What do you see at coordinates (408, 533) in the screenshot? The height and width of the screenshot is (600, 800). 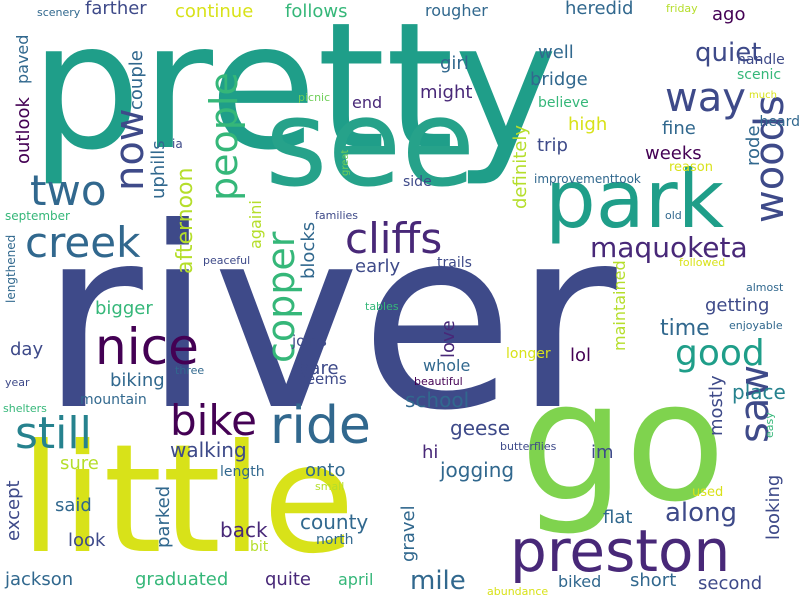 I see `word-gravel: gravel` at bounding box center [408, 533].